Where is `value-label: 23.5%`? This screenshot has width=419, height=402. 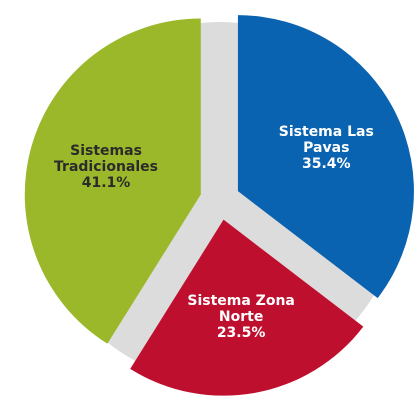
value-label: 23.5% is located at coordinates (241, 332).